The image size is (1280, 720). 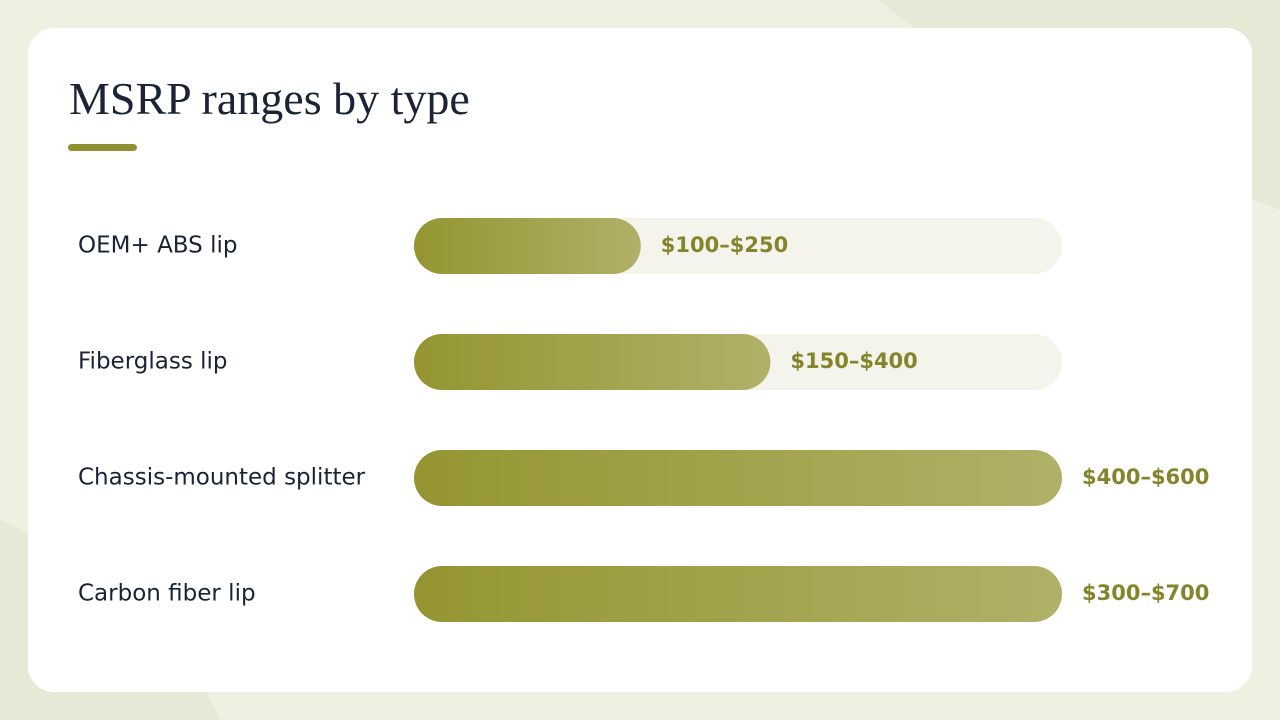 What do you see at coordinates (153, 362) in the screenshot?
I see `category-label: Fiberglass lip` at bounding box center [153, 362].